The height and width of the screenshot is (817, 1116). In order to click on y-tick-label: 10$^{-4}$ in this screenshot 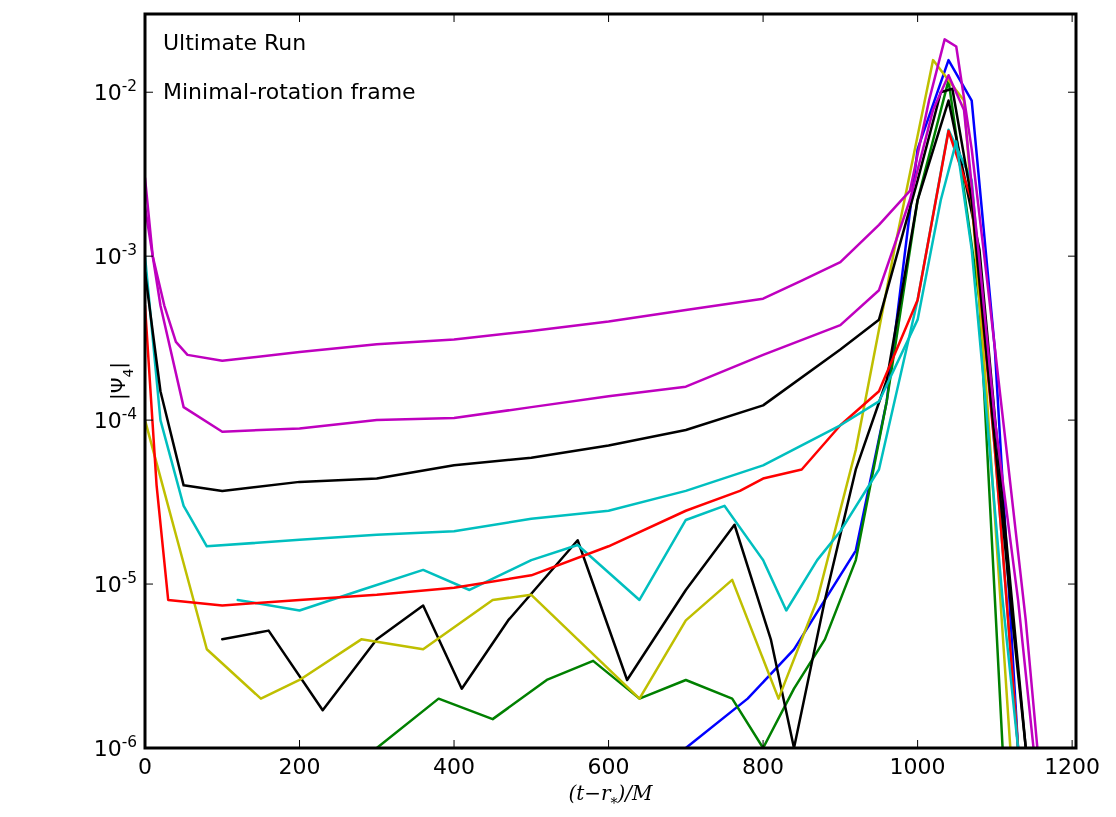, I will do `click(115, 419)`.